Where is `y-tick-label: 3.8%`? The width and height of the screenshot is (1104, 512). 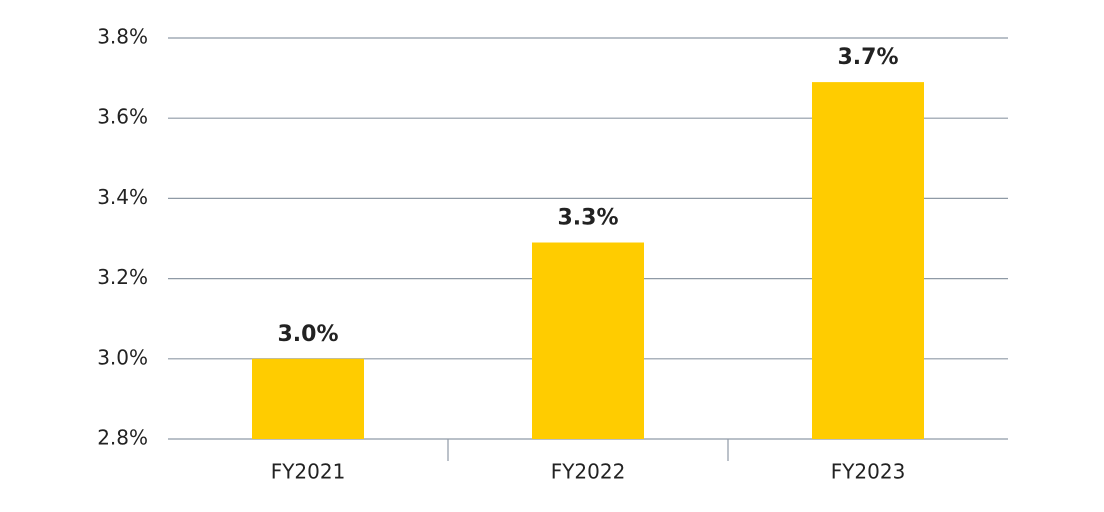 y-tick-label: 3.8% is located at coordinates (122, 37).